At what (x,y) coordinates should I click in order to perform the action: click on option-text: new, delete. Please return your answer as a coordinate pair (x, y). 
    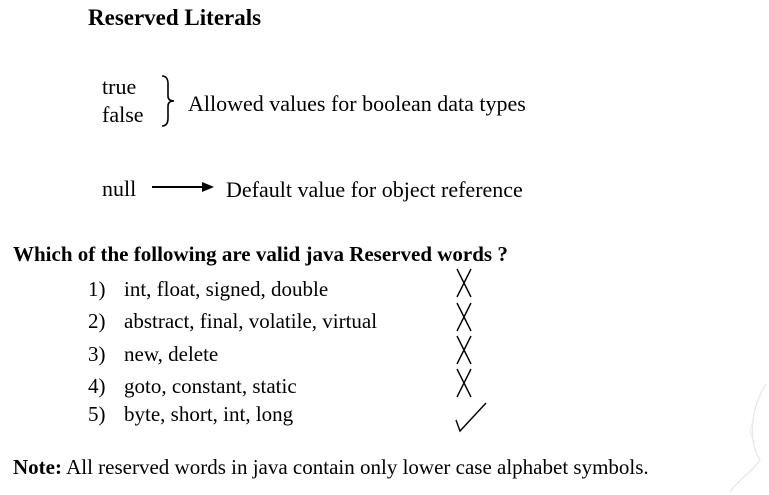
    Looking at the image, I should click on (171, 354).